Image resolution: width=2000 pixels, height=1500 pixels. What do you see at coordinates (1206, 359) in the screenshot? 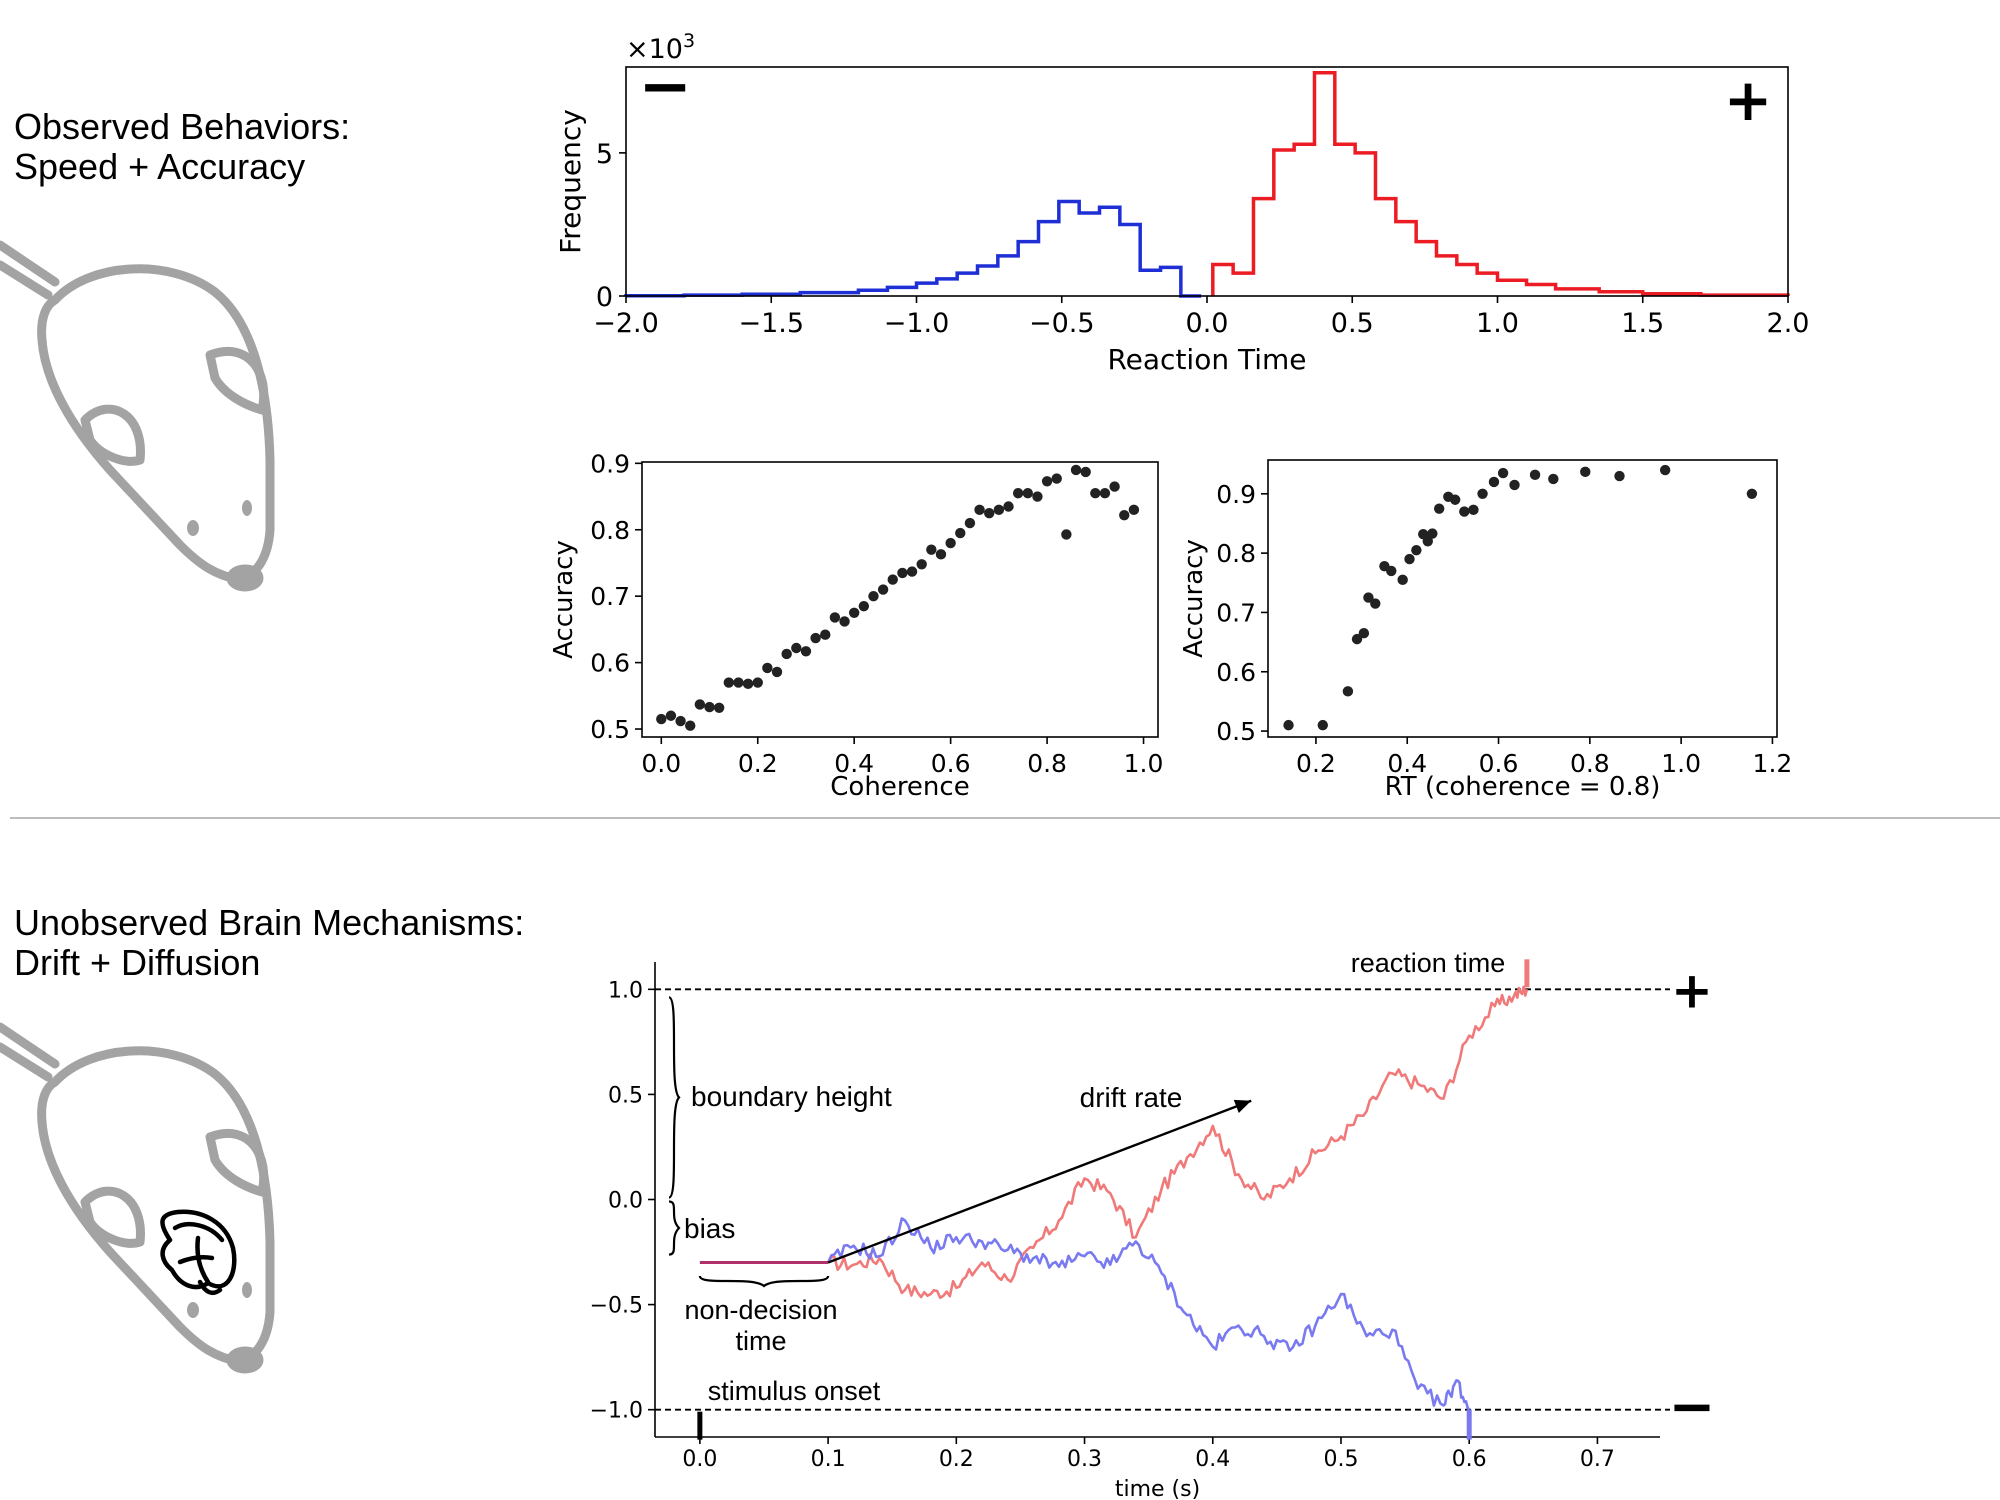
I see `x-axis-label: Reaction Time` at bounding box center [1206, 359].